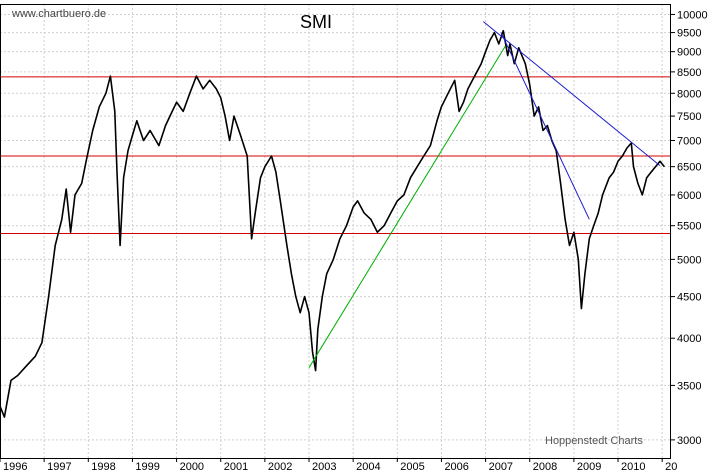 This screenshot has height=472, width=723. What do you see at coordinates (689, 168) in the screenshot?
I see `y-tick-label: 6500` at bounding box center [689, 168].